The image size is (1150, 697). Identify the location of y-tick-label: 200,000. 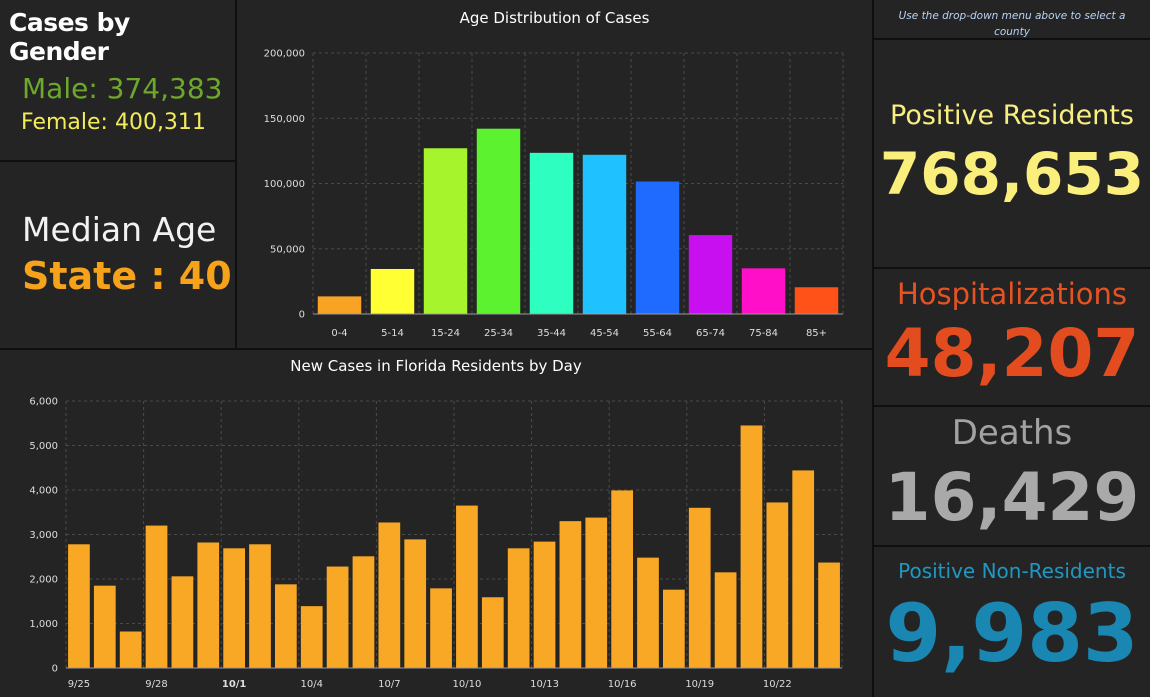
(284, 54).